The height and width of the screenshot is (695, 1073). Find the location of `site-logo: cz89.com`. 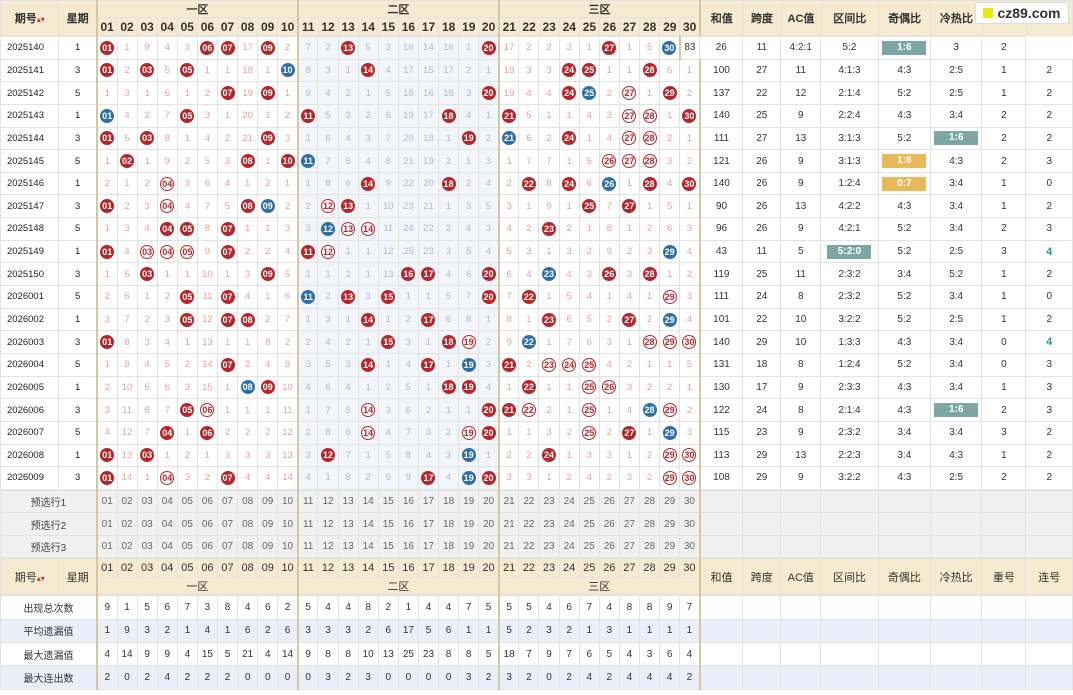

site-logo: cz89.com is located at coordinates (1022, 13).